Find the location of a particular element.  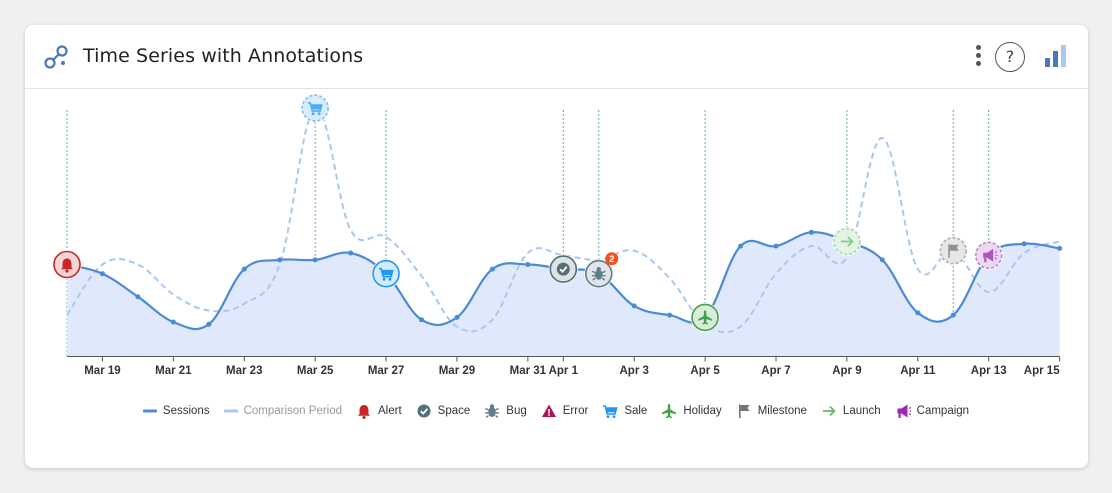

legend-label: Space is located at coordinates (454, 411).